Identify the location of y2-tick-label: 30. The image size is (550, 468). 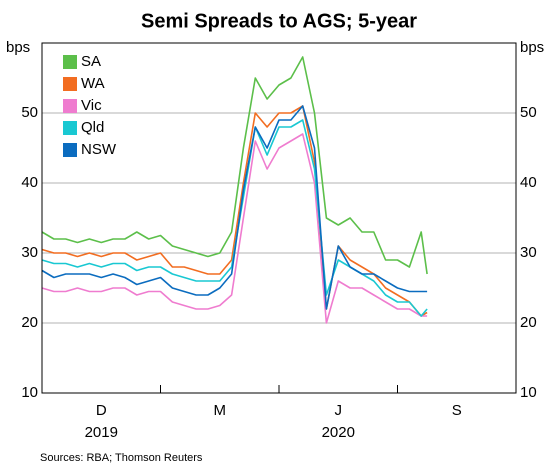
(528, 252).